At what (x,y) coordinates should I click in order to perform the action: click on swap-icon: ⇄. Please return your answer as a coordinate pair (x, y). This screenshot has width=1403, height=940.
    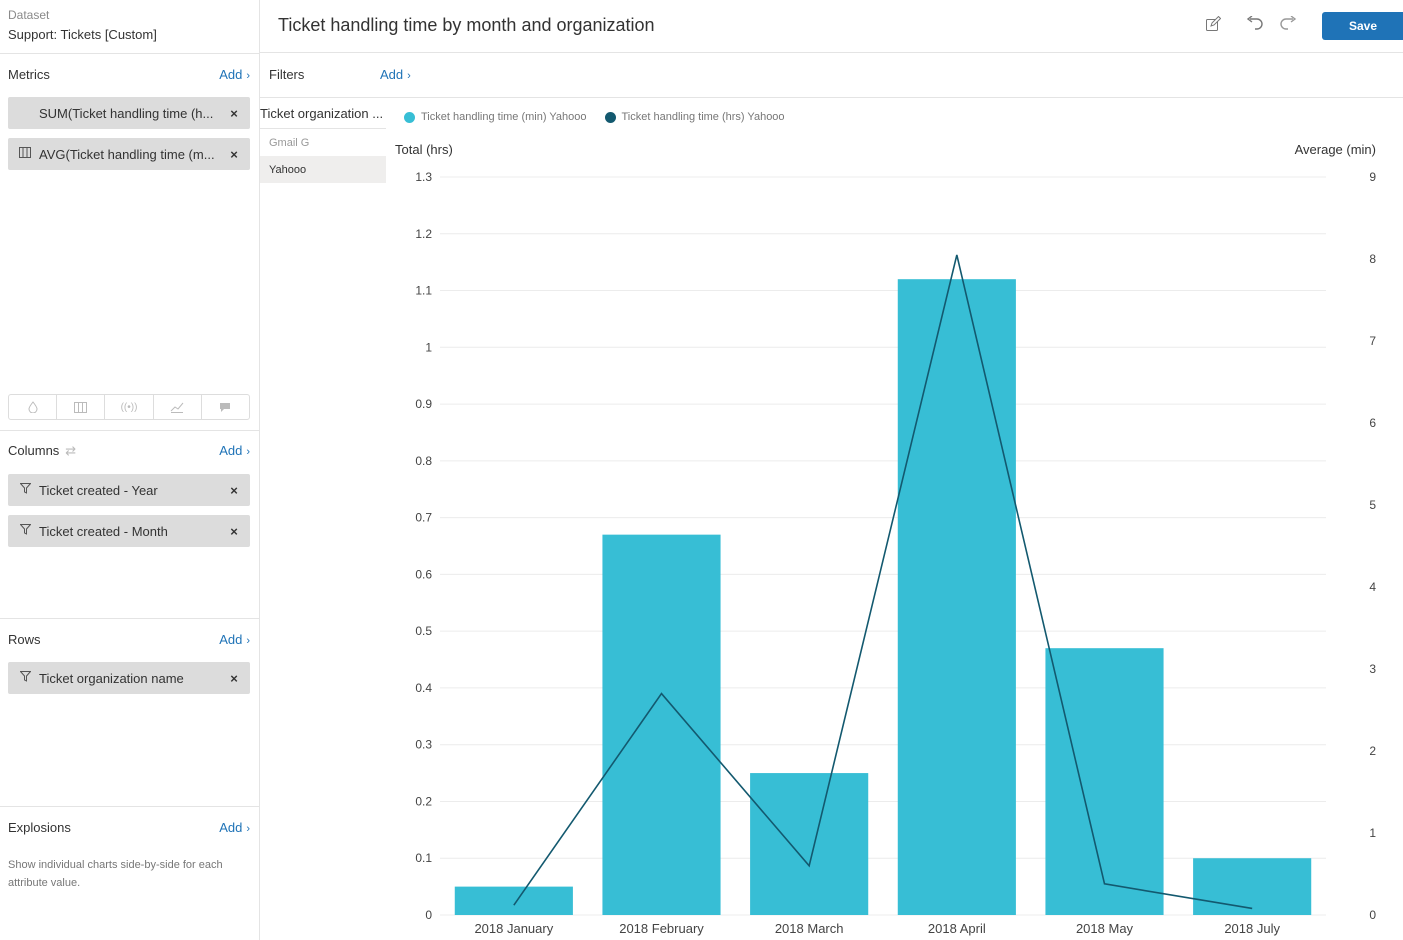
    Looking at the image, I should click on (71, 450).